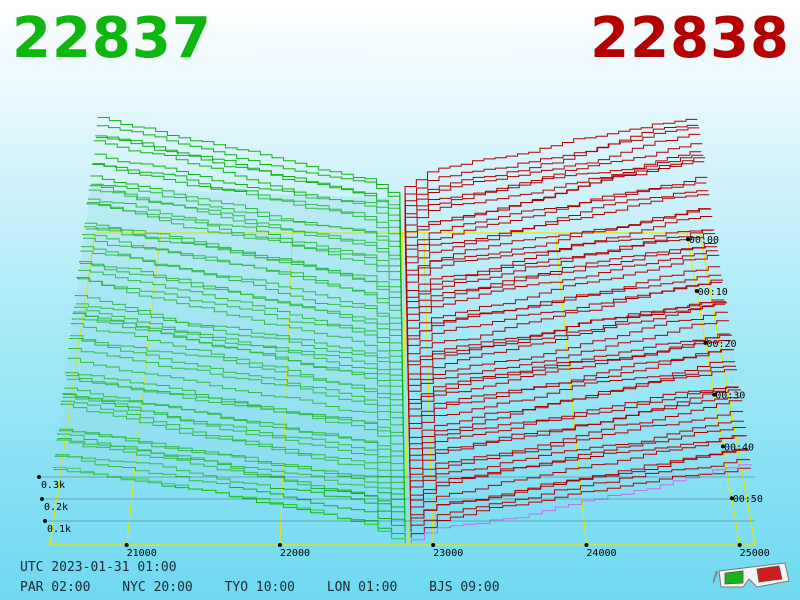 The width and height of the screenshot is (800, 600). I want to click on timezone-tyo: TYO 10:00, so click(260, 587).